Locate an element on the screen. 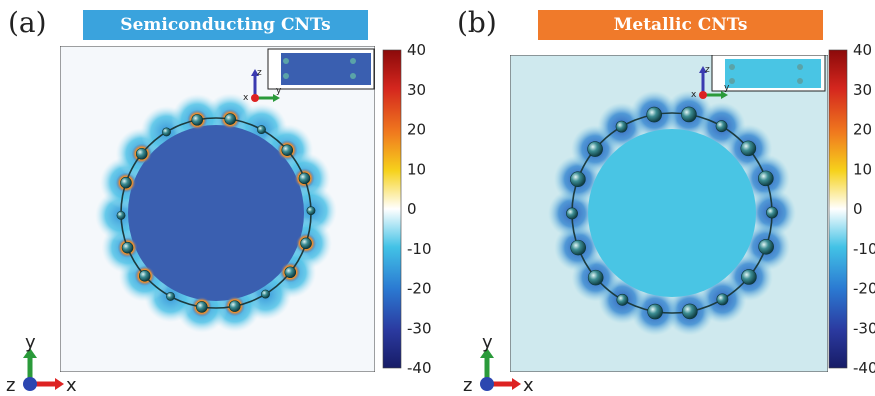 Image resolution: width=875 pixels, height=396 pixels. panel-title-banner: Metallic CNTs is located at coordinates (680, 25).